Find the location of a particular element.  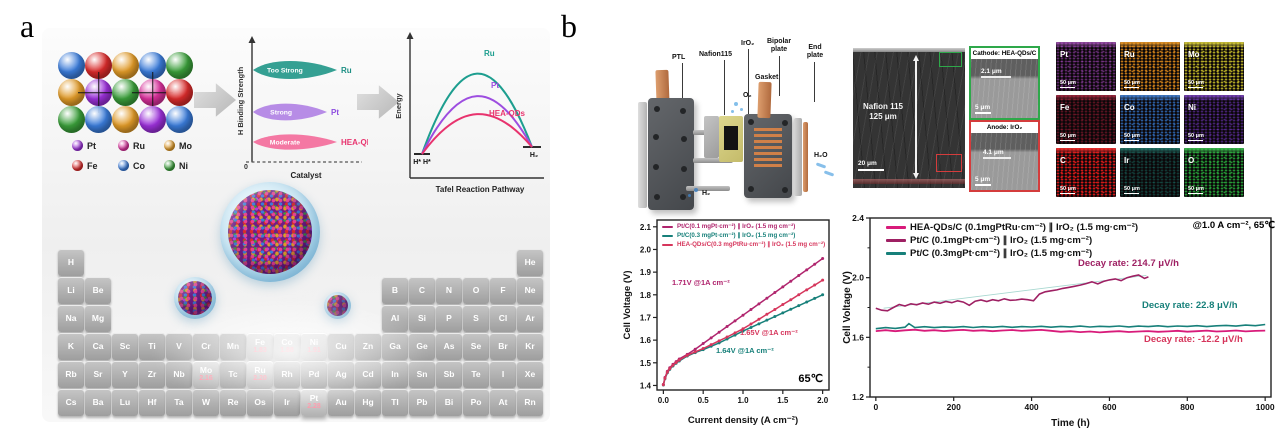

element-tile-f: F is located at coordinates (503, 290).